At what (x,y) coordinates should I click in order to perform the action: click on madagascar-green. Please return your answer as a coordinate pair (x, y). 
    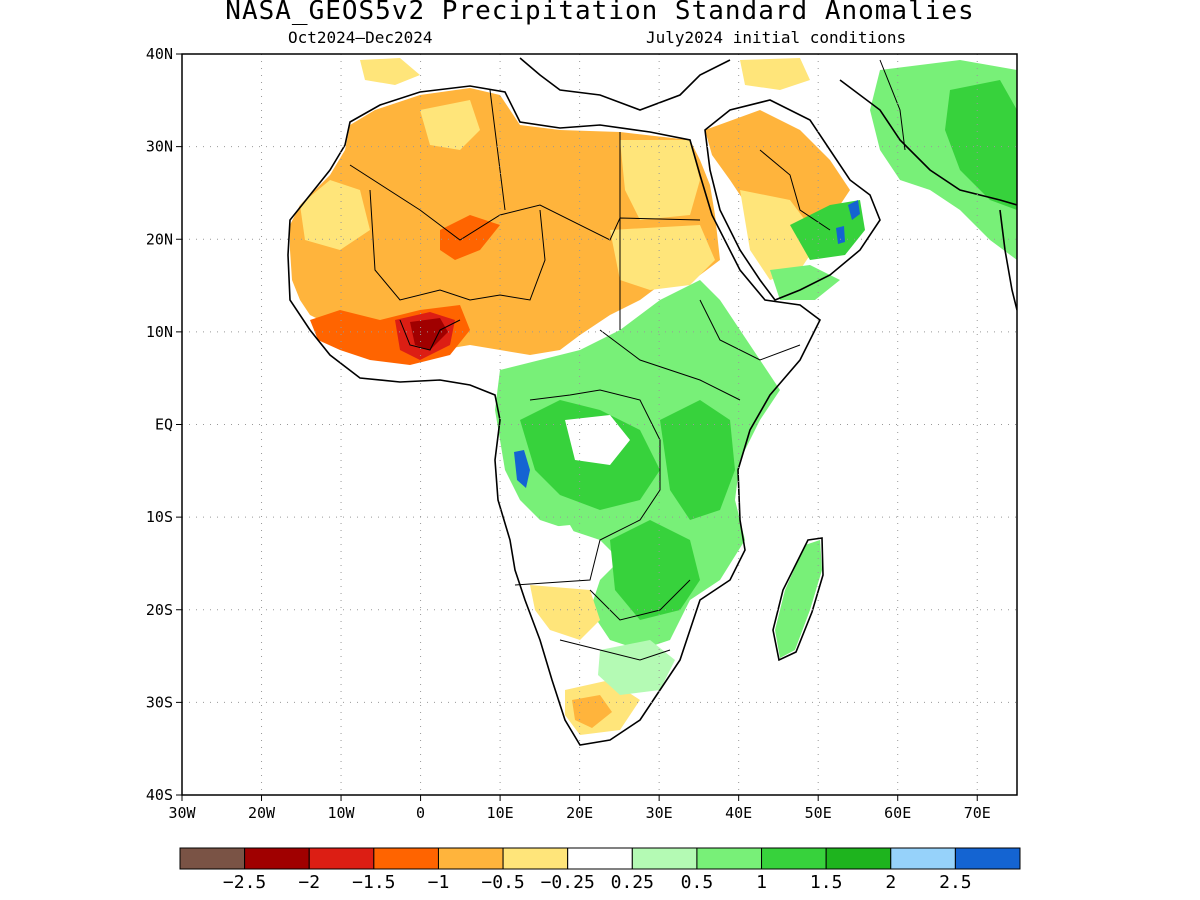
    Looking at the image, I should click on (798, 599).